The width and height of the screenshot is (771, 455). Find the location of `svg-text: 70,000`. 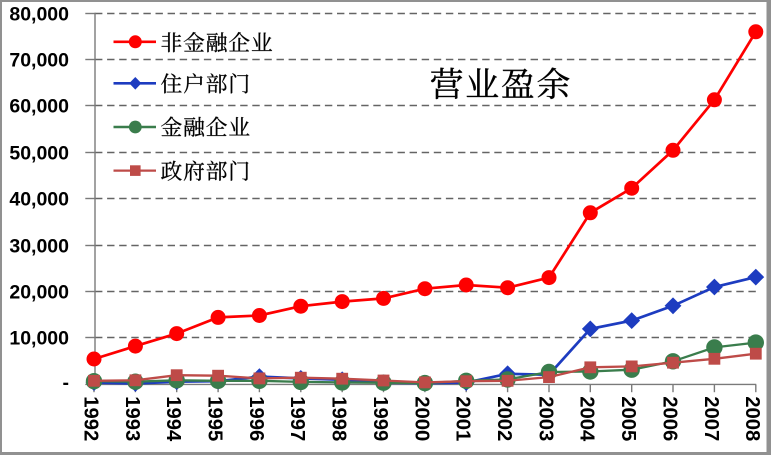

svg-text: 70,000 is located at coordinates (39, 61).